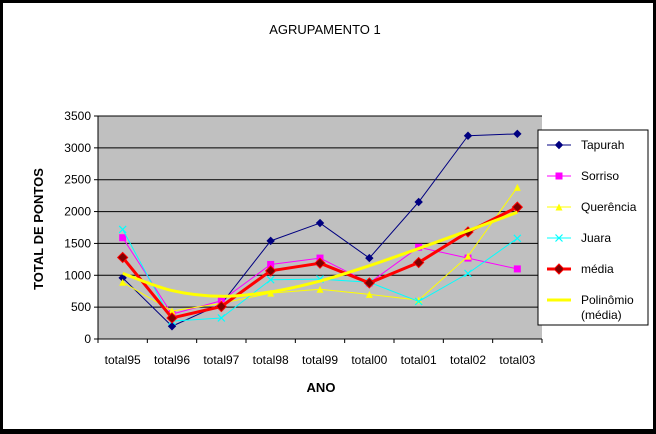 This screenshot has height=434, width=656. Describe the element at coordinates (77, 212) in the screenshot. I see `y-tick-label: 2000` at that location.